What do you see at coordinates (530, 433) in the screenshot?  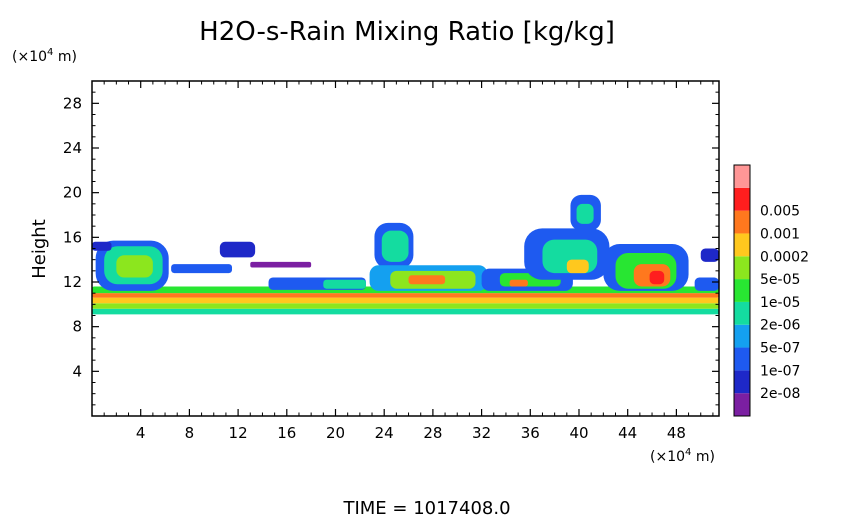 I see `x-tick-label: 36` at bounding box center [530, 433].